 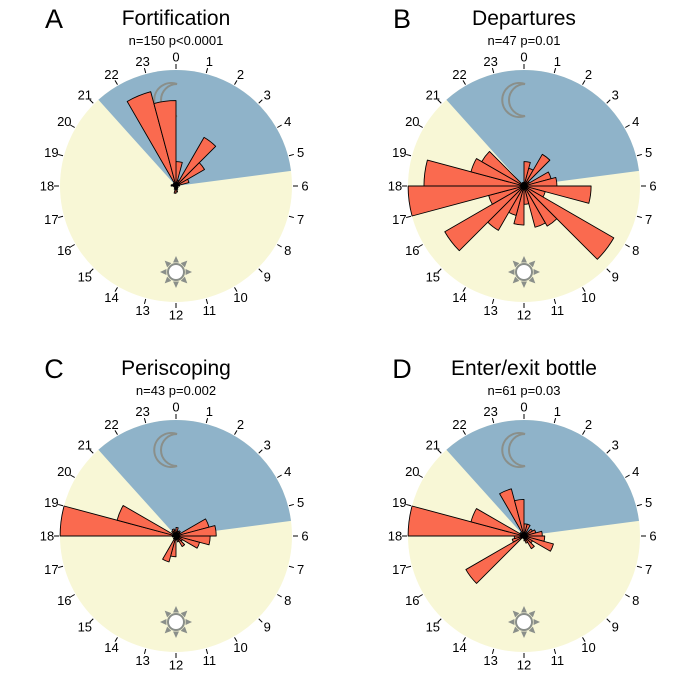 What do you see at coordinates (176, 368) in the screenshot?
I see `panel-title: Periscoping` at bounding box center [176, 368].